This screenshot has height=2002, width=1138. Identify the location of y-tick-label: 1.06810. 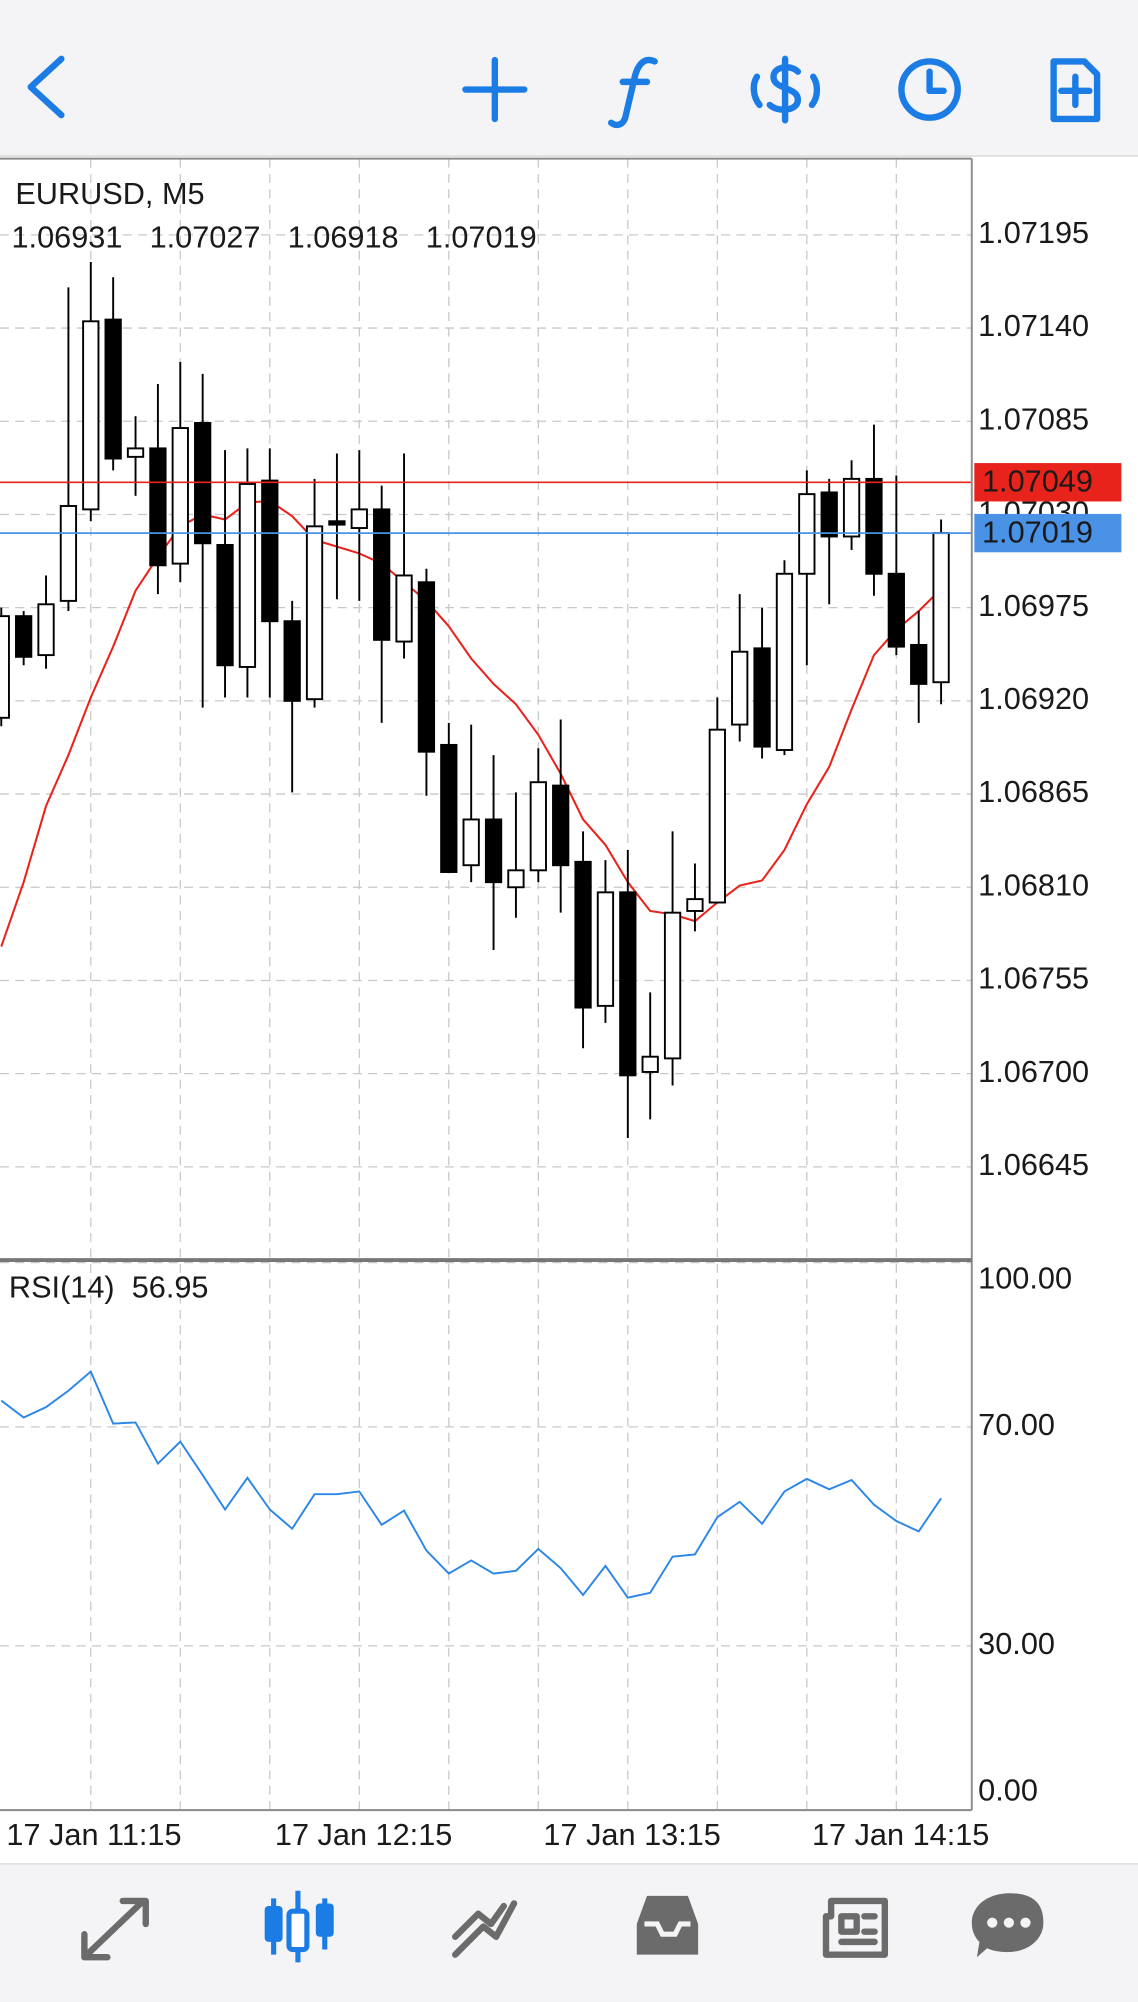
(1033, 884).